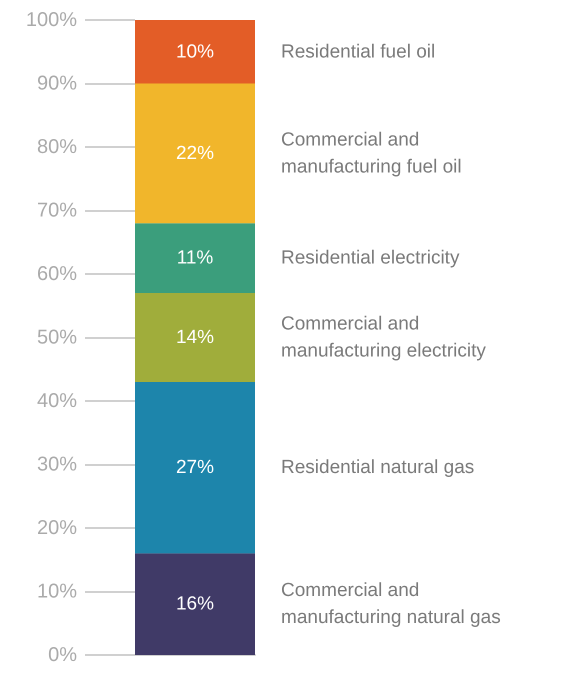  Describe the element at coordinates (52, 20) in the screenshot. I see `y-tick-label: 100%` at that location.